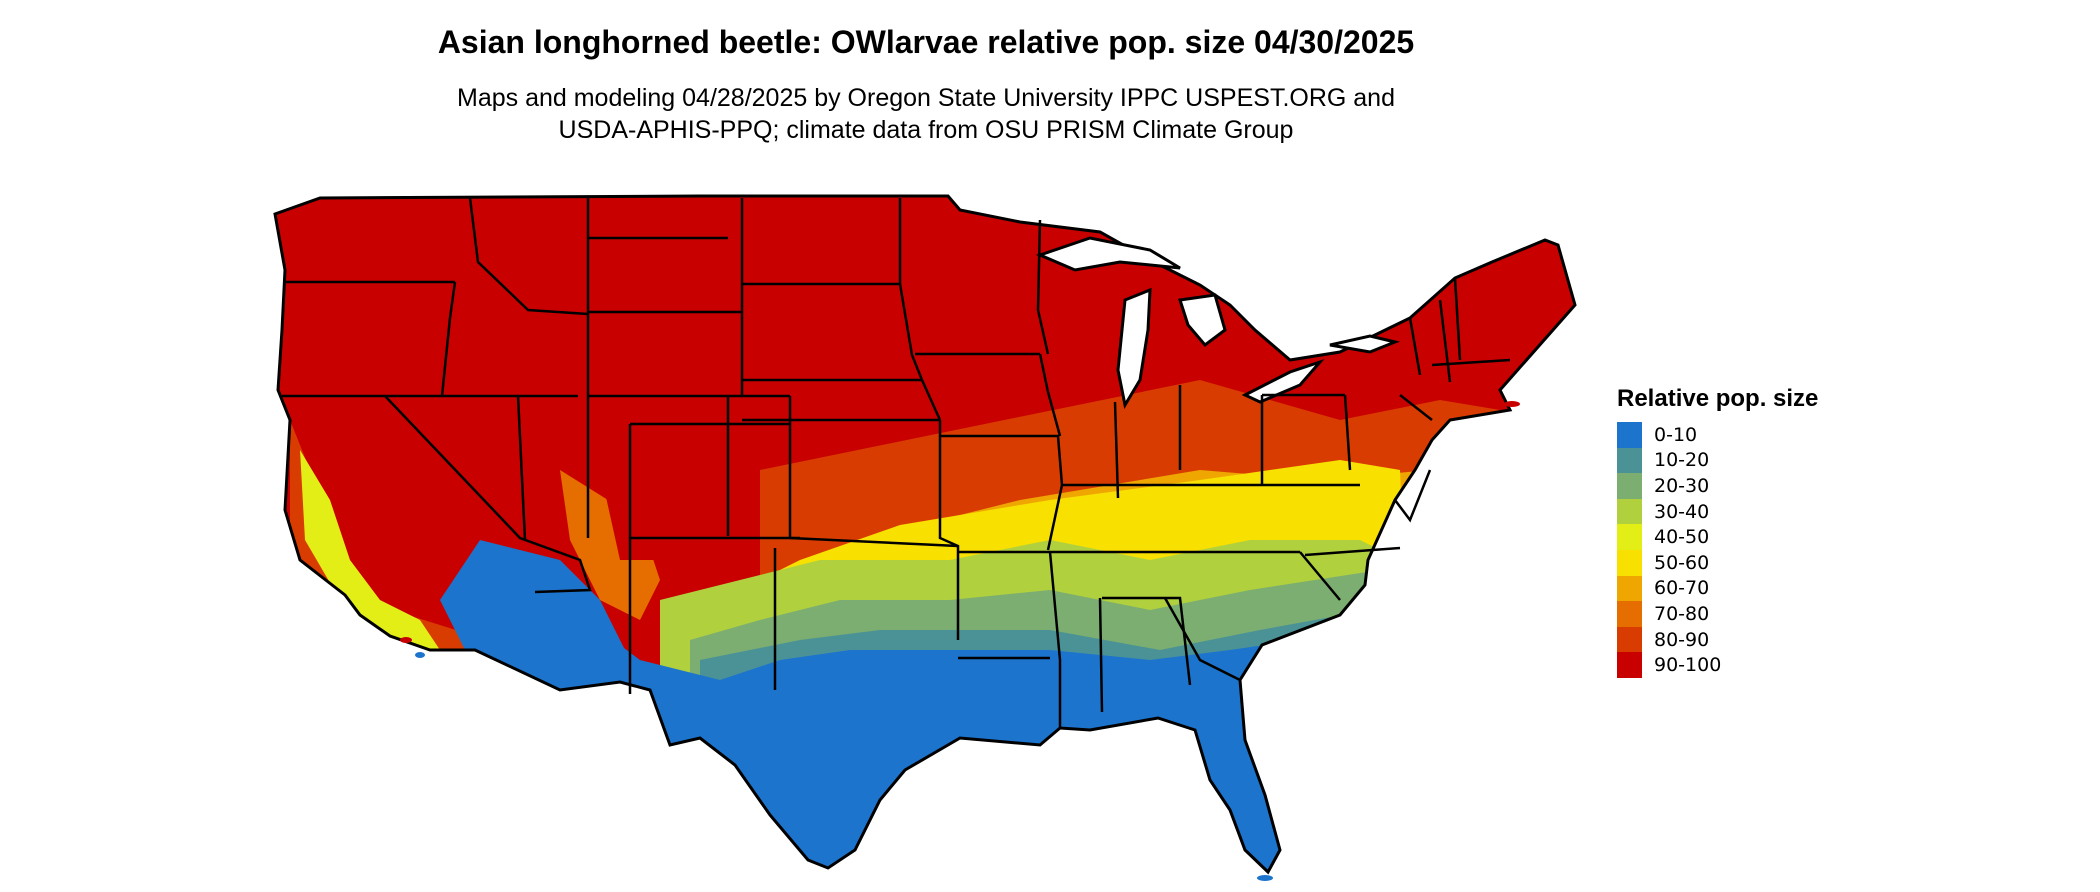  What do you see at coordinates (1364, 344) in the screenshot?
I see `lake-ontario` at bounding box center [1364, 344].